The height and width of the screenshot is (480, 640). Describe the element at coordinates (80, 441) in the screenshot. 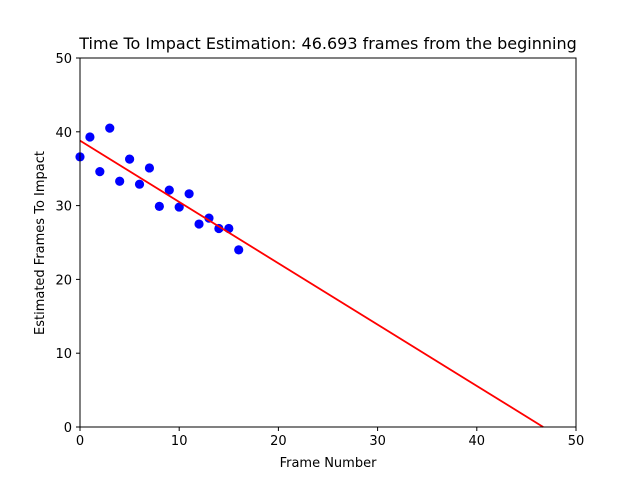

I see `x-tick-label-0: 0` at that location.